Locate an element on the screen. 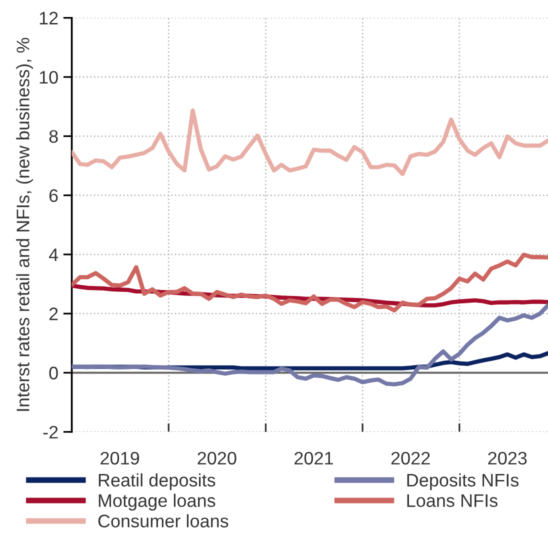 This screenshot has width=548, height=558. y-tick-label: 6 is located at coordinates (53, 195).